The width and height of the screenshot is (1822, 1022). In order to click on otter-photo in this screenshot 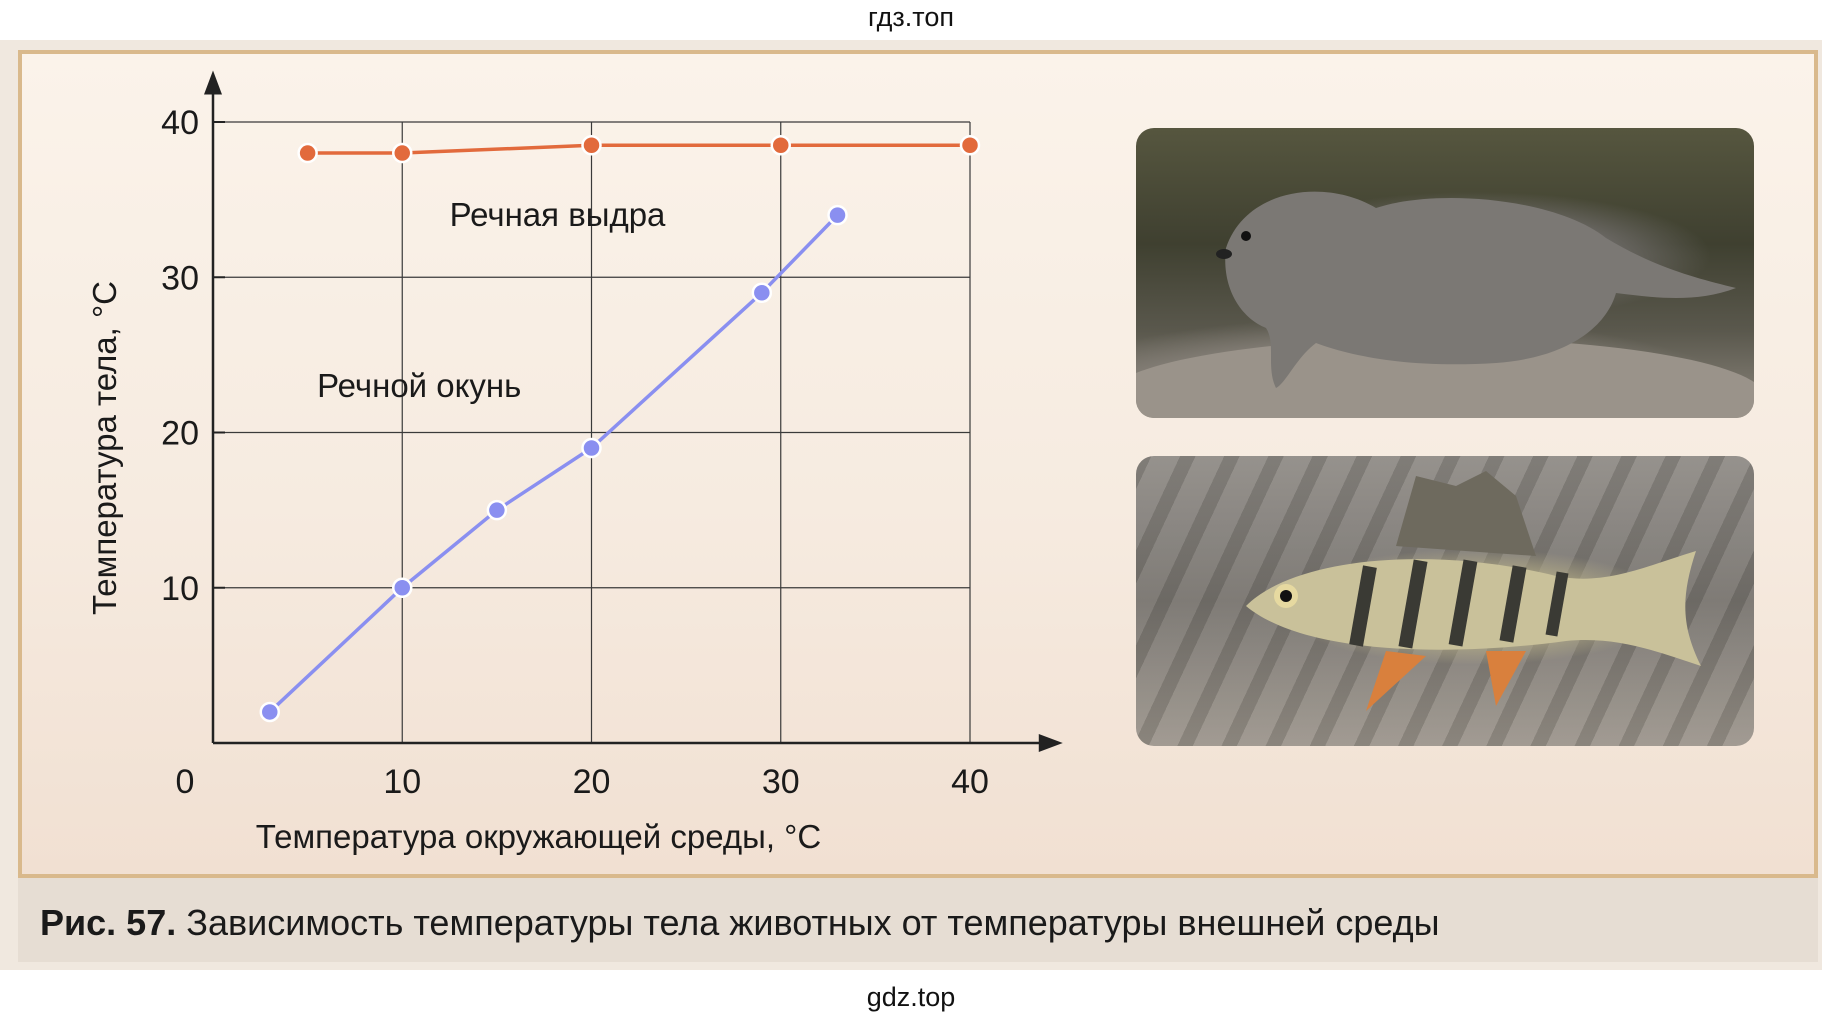, I will do `click(1445, 273)`.